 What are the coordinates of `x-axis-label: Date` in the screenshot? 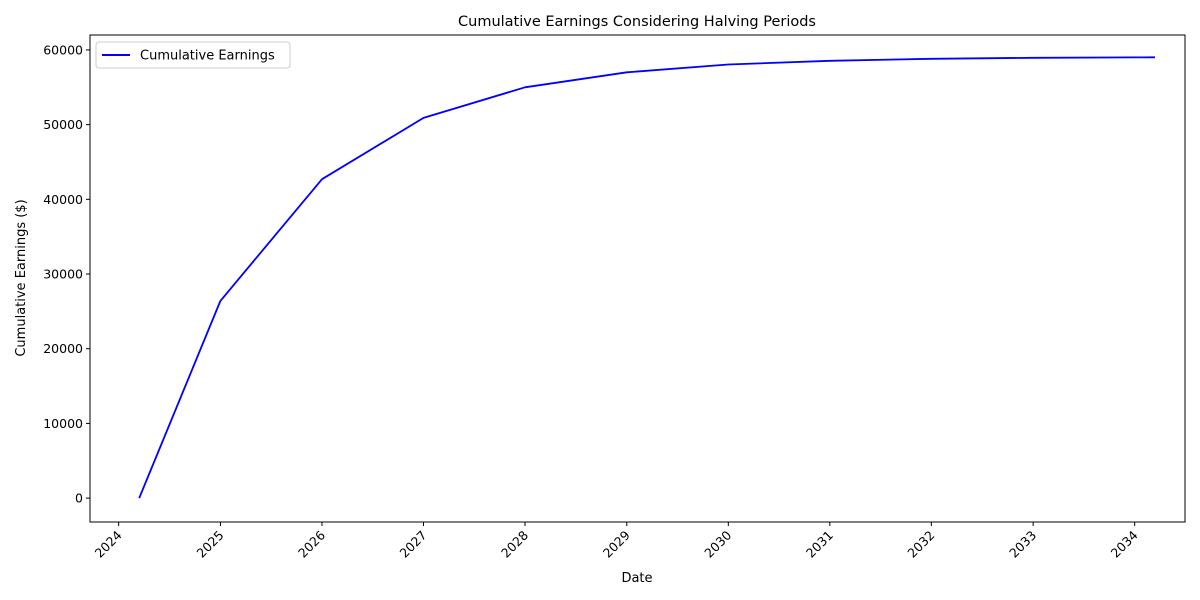 It's located at (636, 578).